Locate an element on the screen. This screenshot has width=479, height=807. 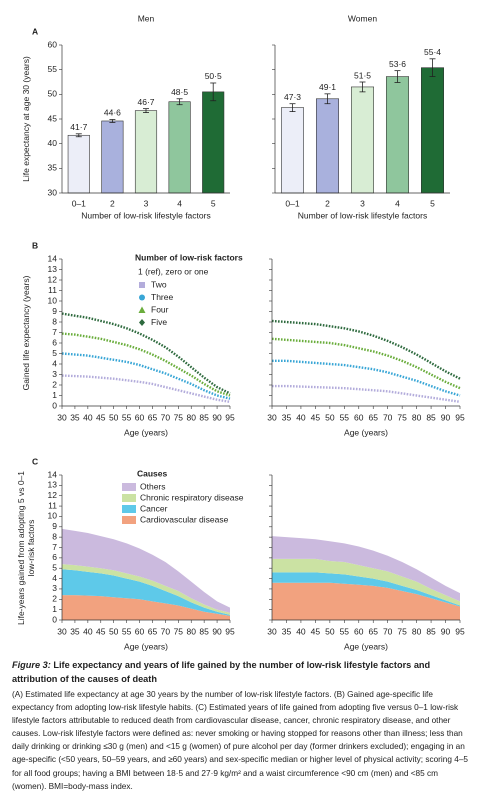
y-tick-label: 60 is located at coordinates (53, 44).